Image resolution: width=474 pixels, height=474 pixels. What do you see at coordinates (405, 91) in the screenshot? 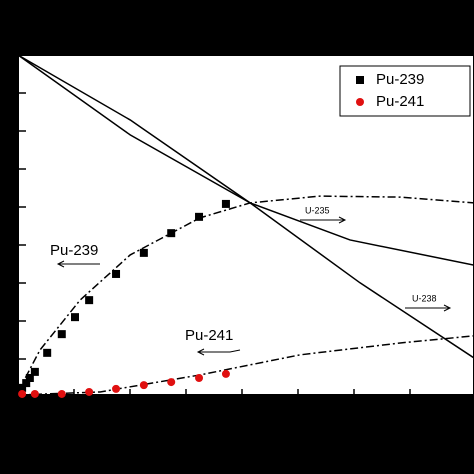
I see `legend-box` at bounding box center [405, 91].